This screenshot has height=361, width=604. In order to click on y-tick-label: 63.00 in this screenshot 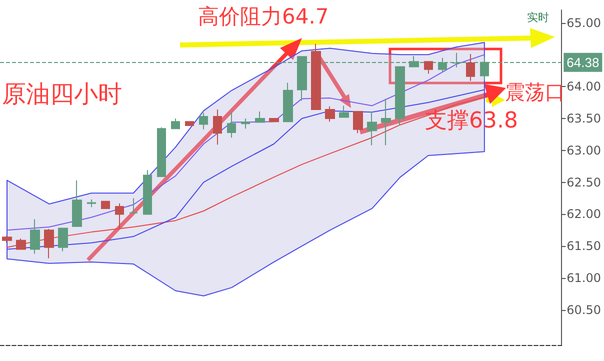, I will do `click(584, 150)`.